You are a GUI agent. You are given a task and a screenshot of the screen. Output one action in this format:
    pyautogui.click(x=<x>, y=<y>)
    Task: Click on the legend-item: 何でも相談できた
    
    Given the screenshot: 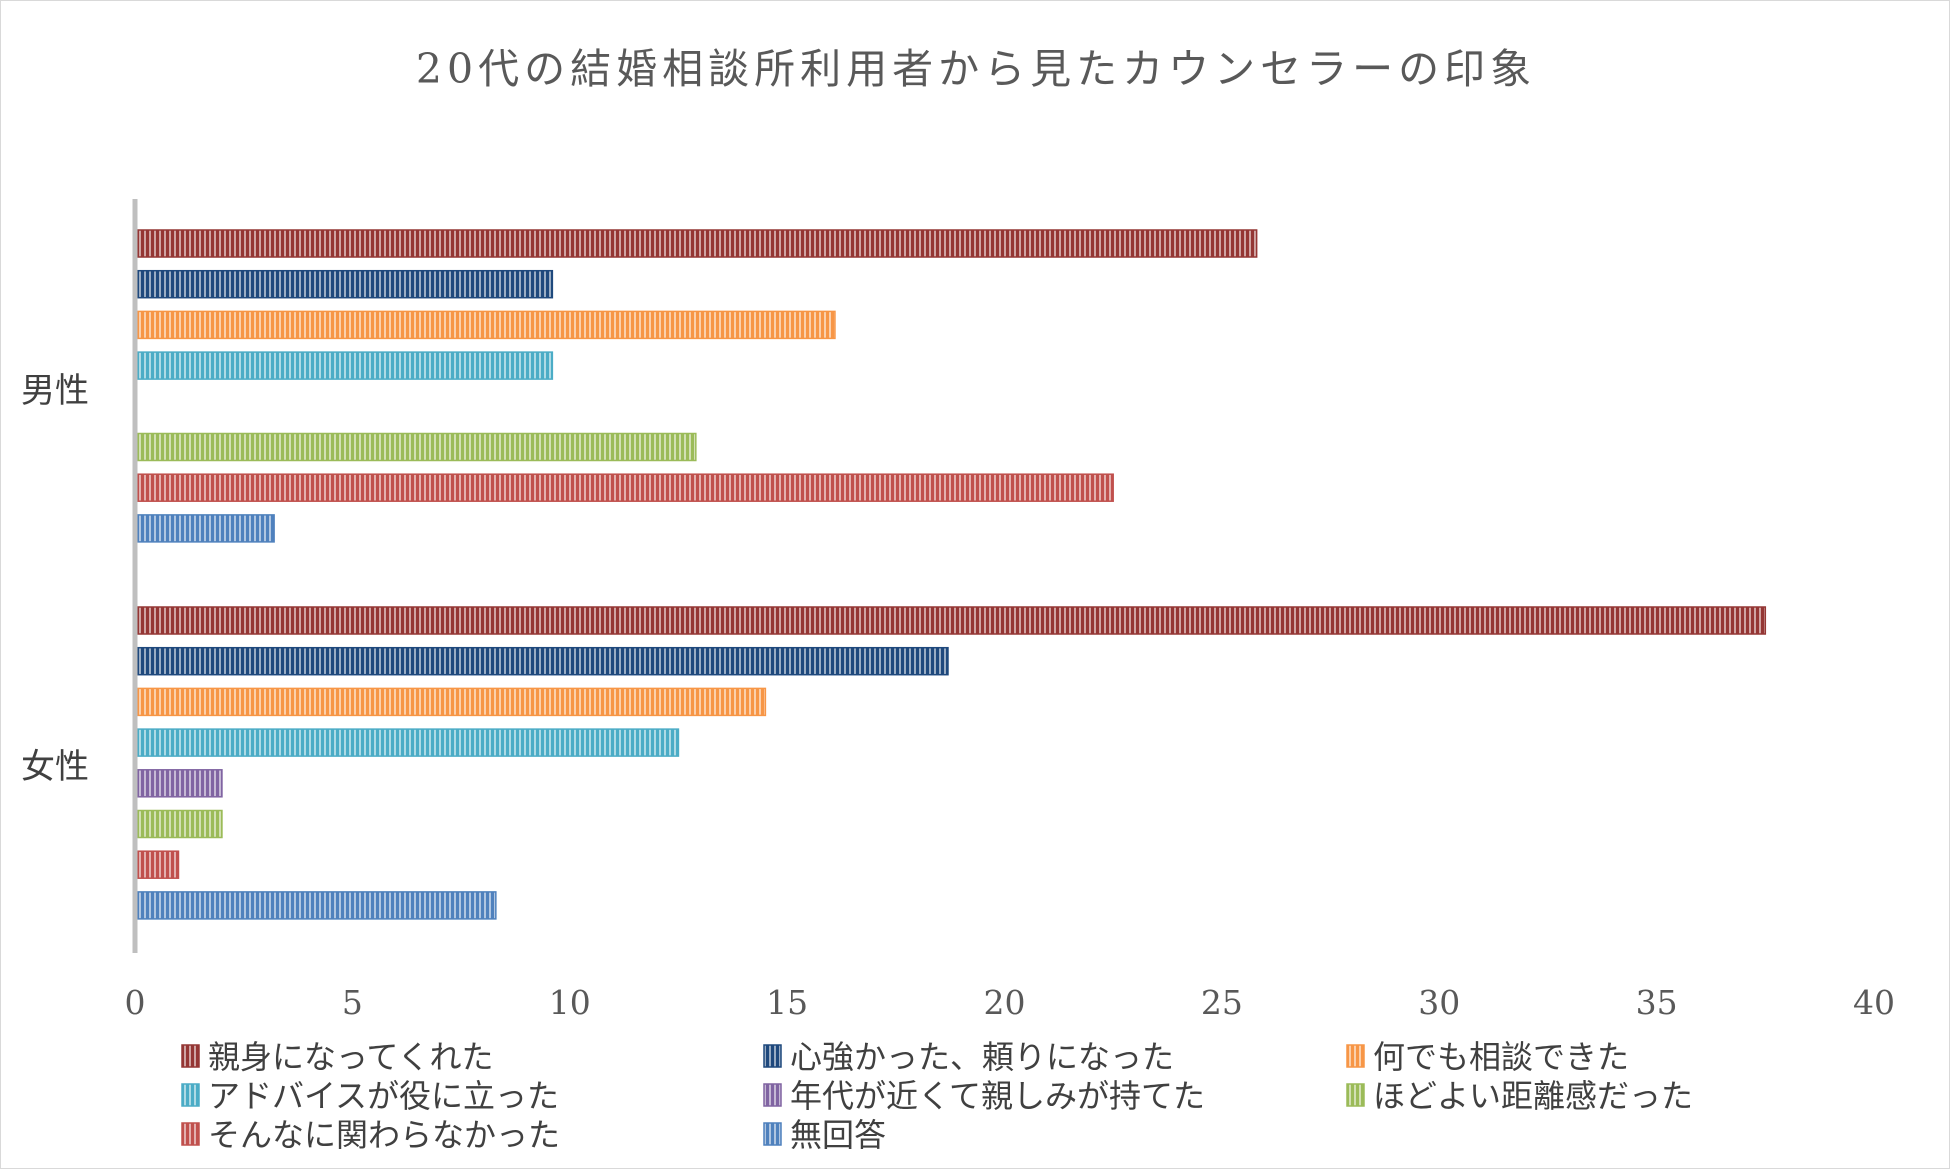 What is the action you would take?
    pyautogui.click(x=1487, y=1057)
    